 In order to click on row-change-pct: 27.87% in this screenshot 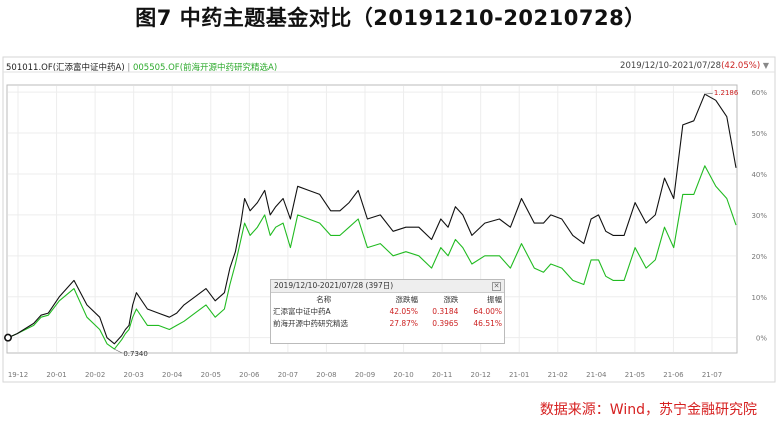, I will do `click(404, 323)`.